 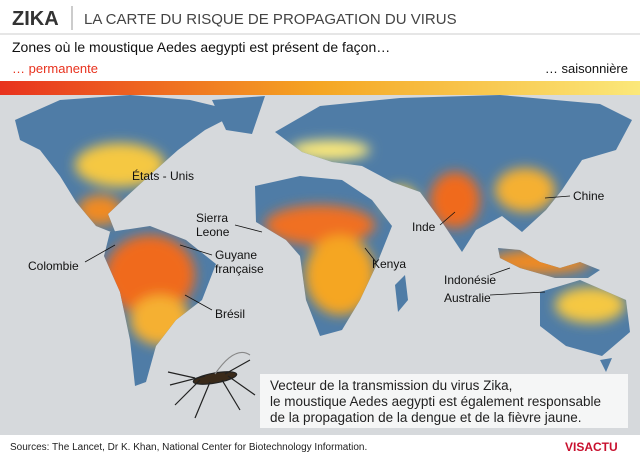 I want to click on text-line: Brésil, so click(x=230, y=314).